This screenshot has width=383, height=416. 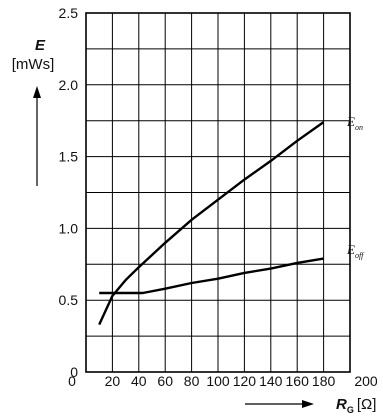 I want to click on x-tick-label: 200, so click(x=366, y=381).